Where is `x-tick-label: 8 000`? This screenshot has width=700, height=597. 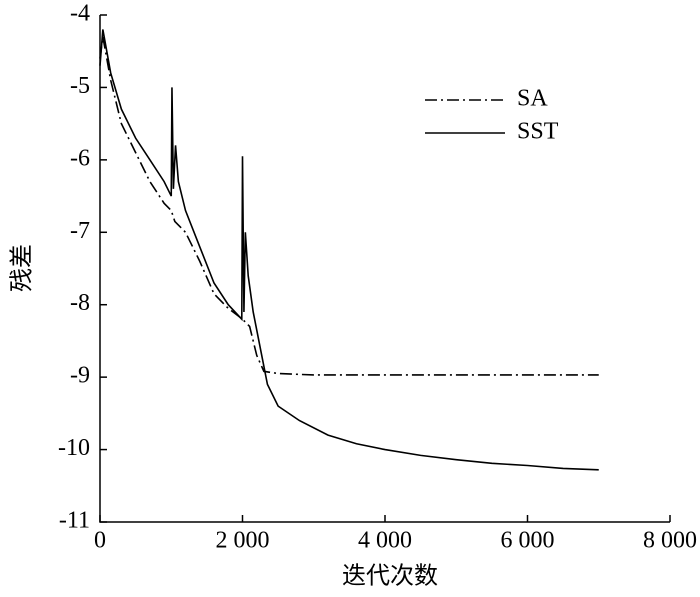
x-tick-label: 8 000 is located at coordinates (670, 541).